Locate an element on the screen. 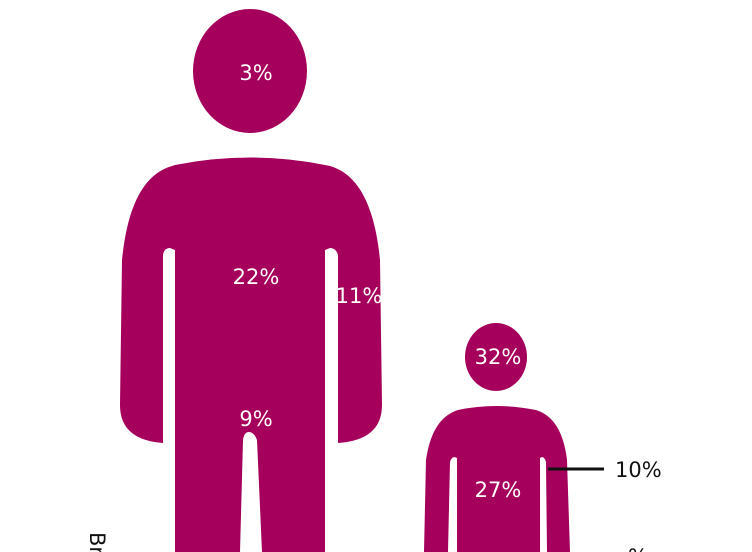  adult-head is located at coordinates (250, 71).